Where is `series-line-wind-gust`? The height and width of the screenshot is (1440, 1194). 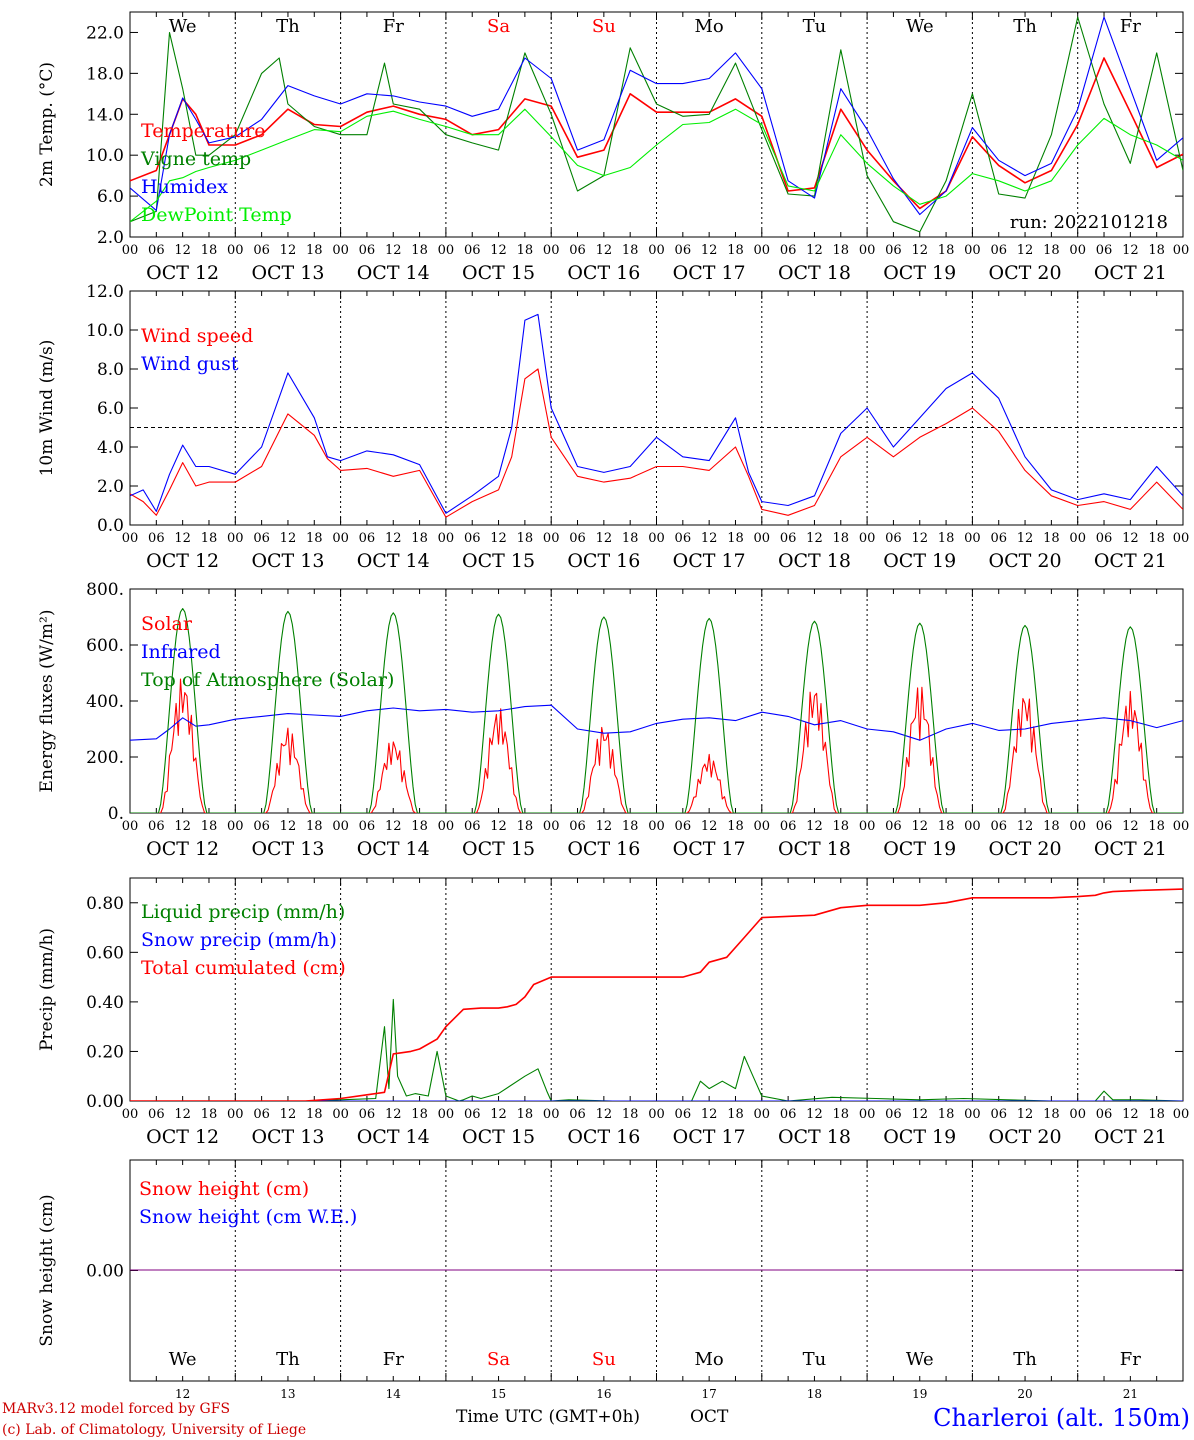
series-line-wind-gust is located at coordinates (656, 413).